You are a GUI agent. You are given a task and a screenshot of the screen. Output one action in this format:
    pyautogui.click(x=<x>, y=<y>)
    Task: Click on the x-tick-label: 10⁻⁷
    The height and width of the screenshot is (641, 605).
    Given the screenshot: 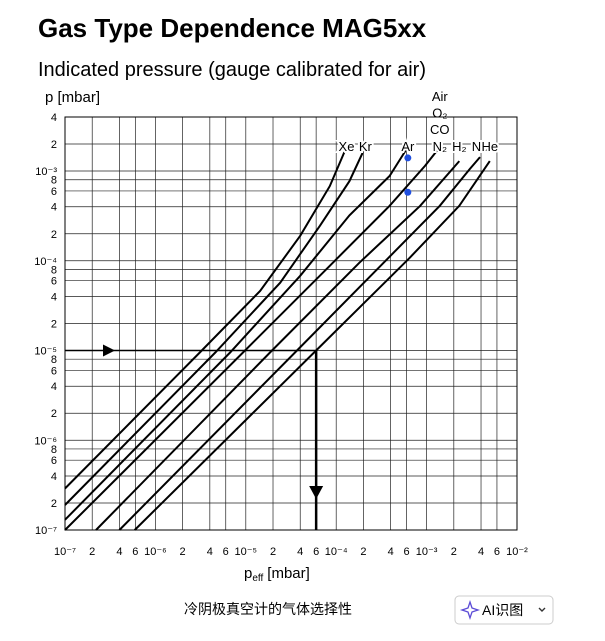 What is the action you would take?
    pyautogui.click(x=65, y=552)
    